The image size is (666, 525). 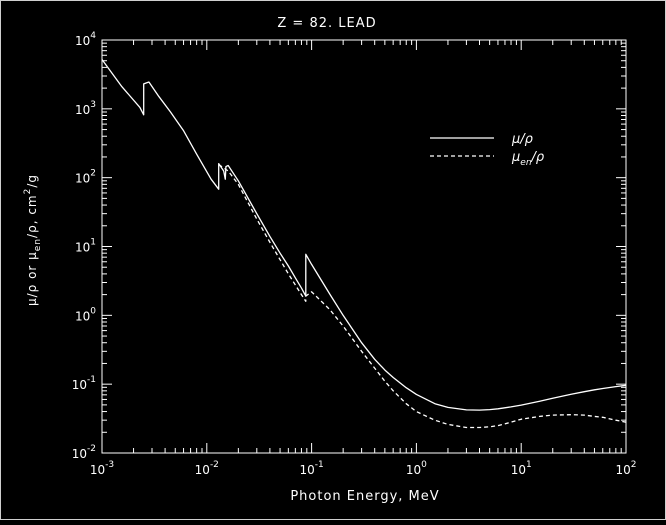 I want to click on legend-solid-label: μ/ρ, so click(x=522, y=139).